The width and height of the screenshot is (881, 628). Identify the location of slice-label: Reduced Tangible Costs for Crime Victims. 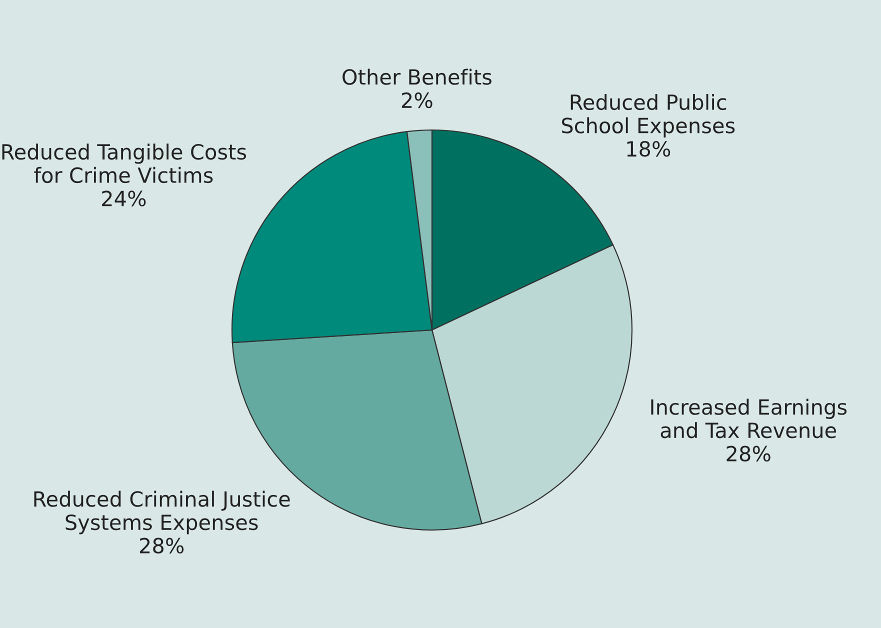
(124, 164).